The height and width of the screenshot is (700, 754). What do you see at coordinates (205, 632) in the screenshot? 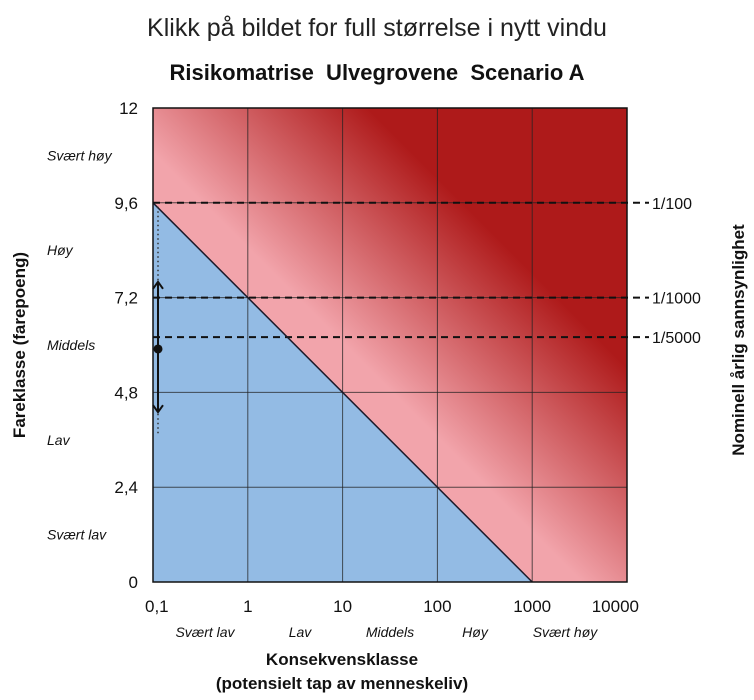
I see `x-band-label: Svært lav` at bounding box center [205, 632].